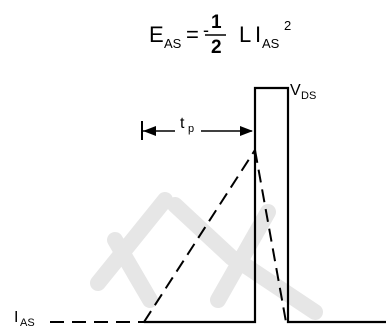  Describe the element at coordinates (191, 129) in the screenshot. I see `tp-label-subscript: p` at that location.